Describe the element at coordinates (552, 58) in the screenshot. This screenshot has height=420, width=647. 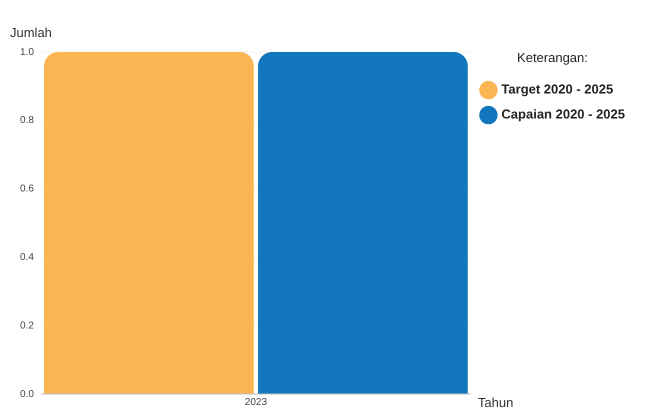
I see `legend-title: Keterangan:` at that location.